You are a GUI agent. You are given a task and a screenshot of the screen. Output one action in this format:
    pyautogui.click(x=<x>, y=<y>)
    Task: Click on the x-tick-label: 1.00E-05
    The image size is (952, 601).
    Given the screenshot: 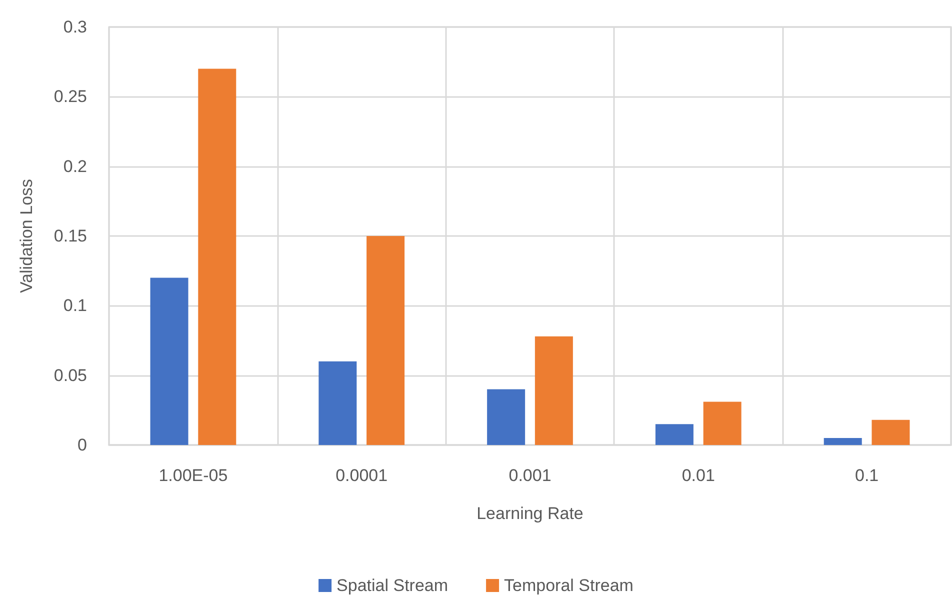 What is the action you would take?
    pyautogui.click(x=193, y=475)
    